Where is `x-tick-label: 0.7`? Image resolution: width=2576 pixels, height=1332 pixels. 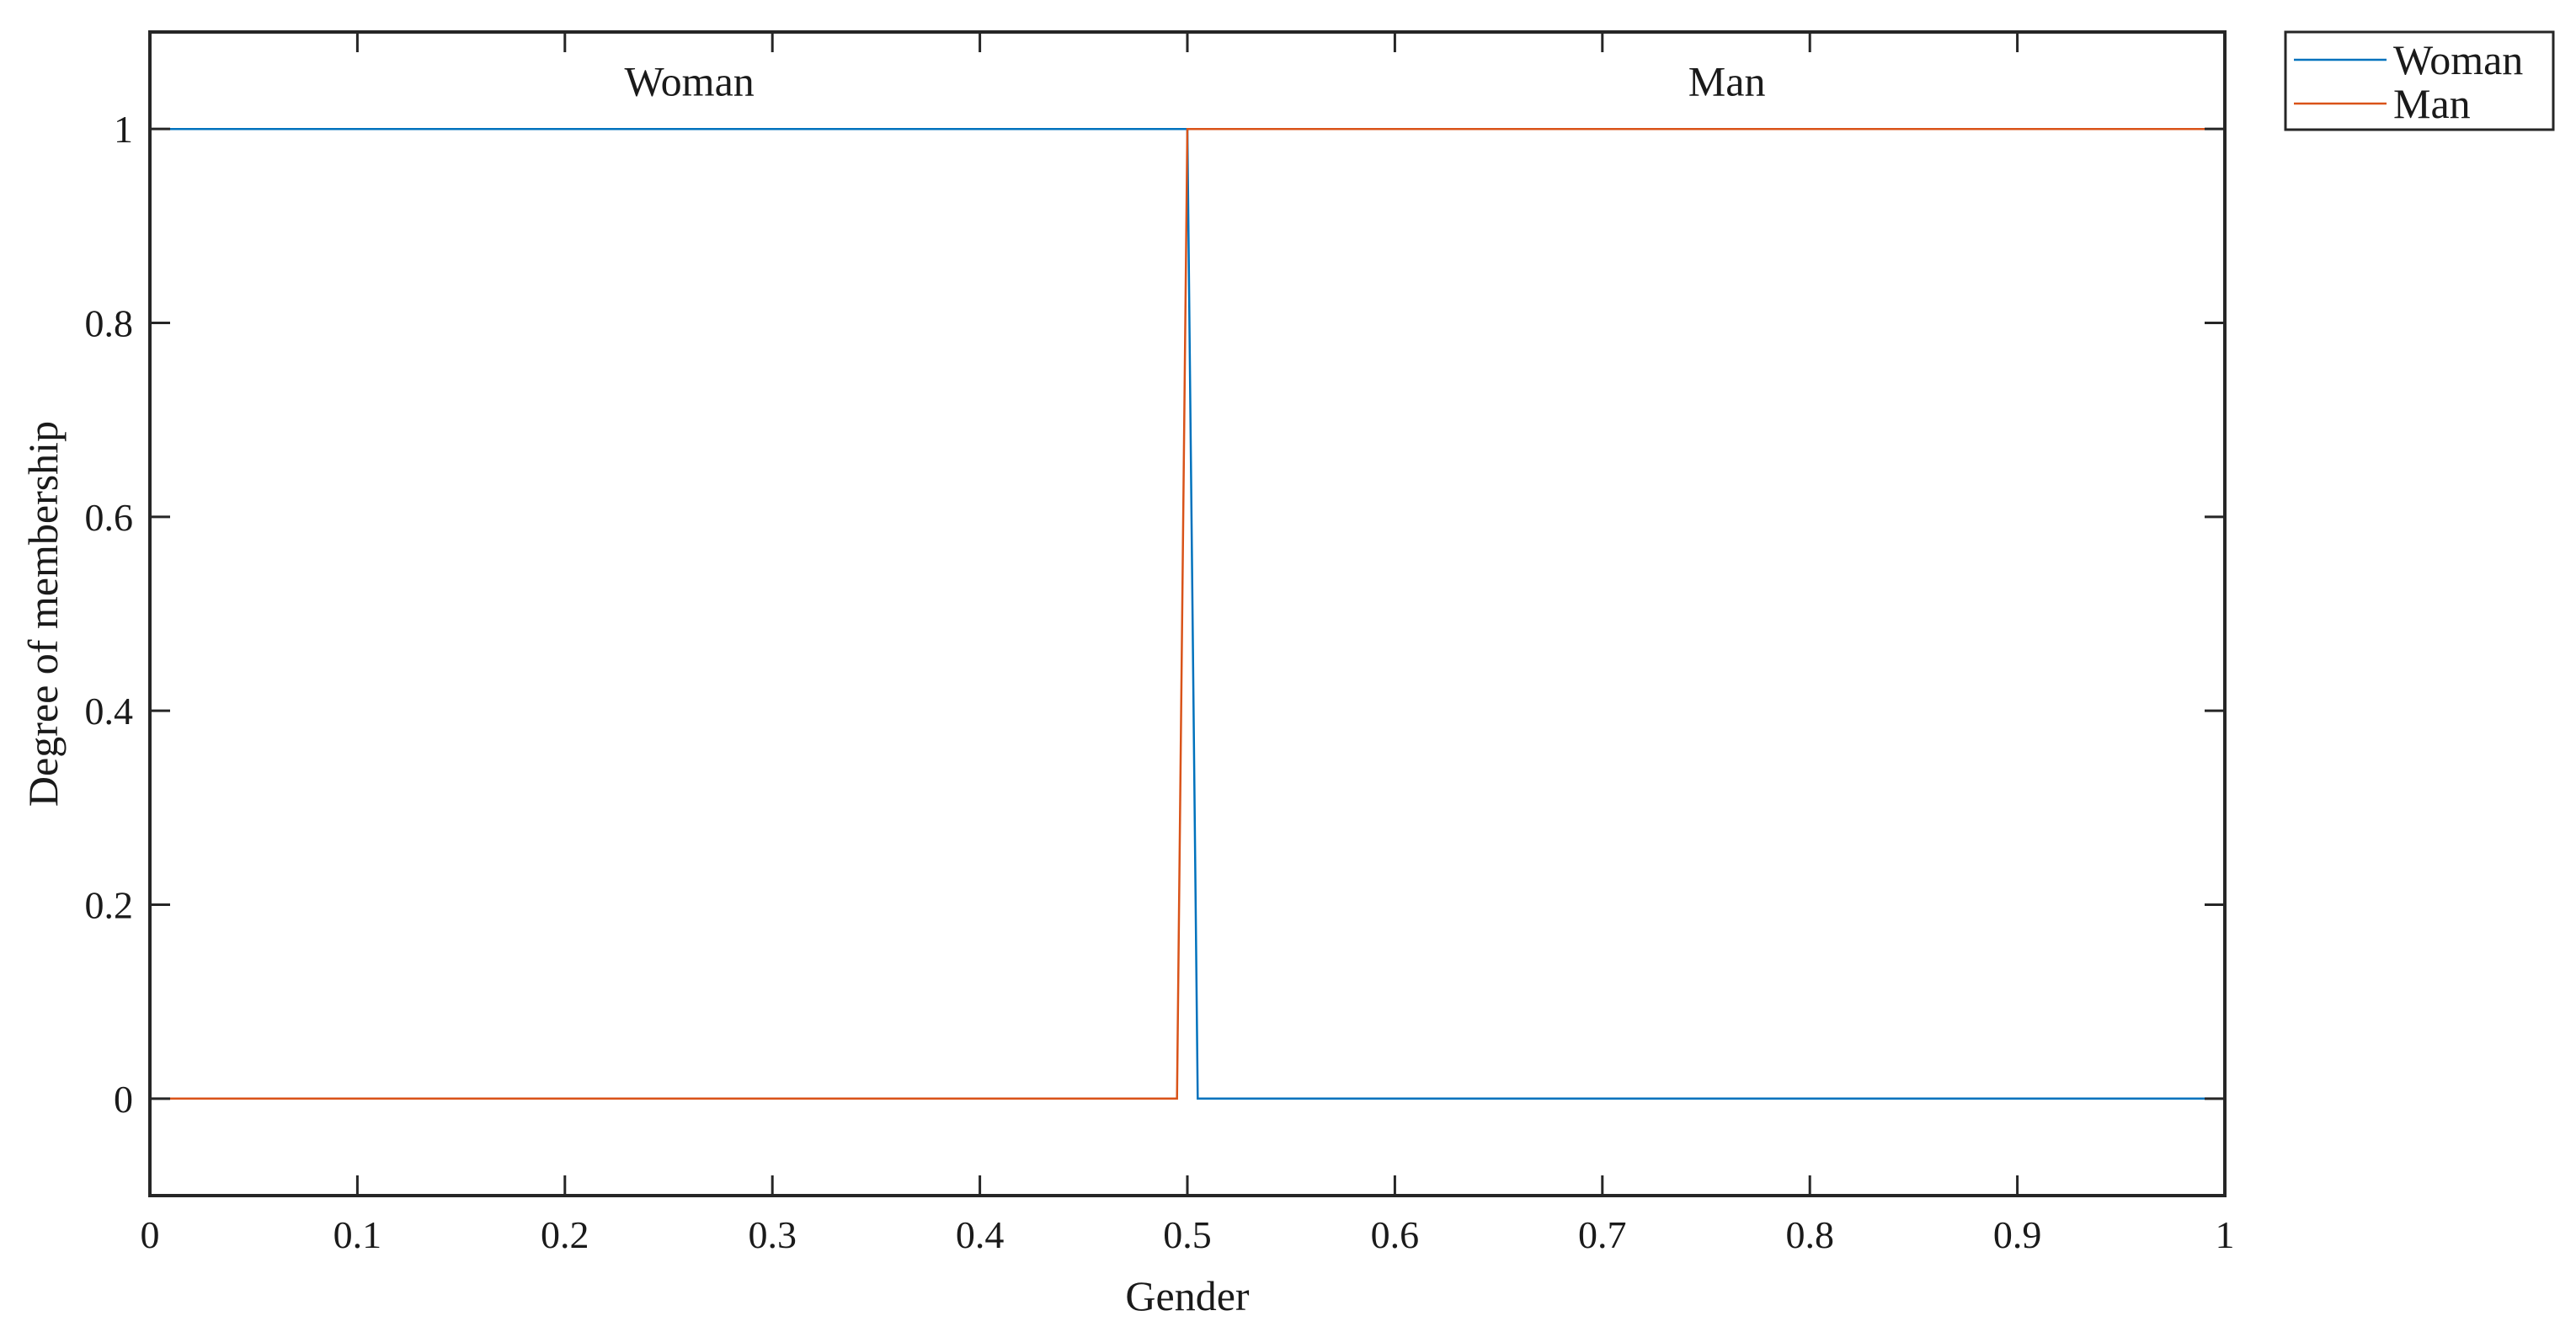 x-tick-label: 0.7 is located at coordinates (1602, 1234).